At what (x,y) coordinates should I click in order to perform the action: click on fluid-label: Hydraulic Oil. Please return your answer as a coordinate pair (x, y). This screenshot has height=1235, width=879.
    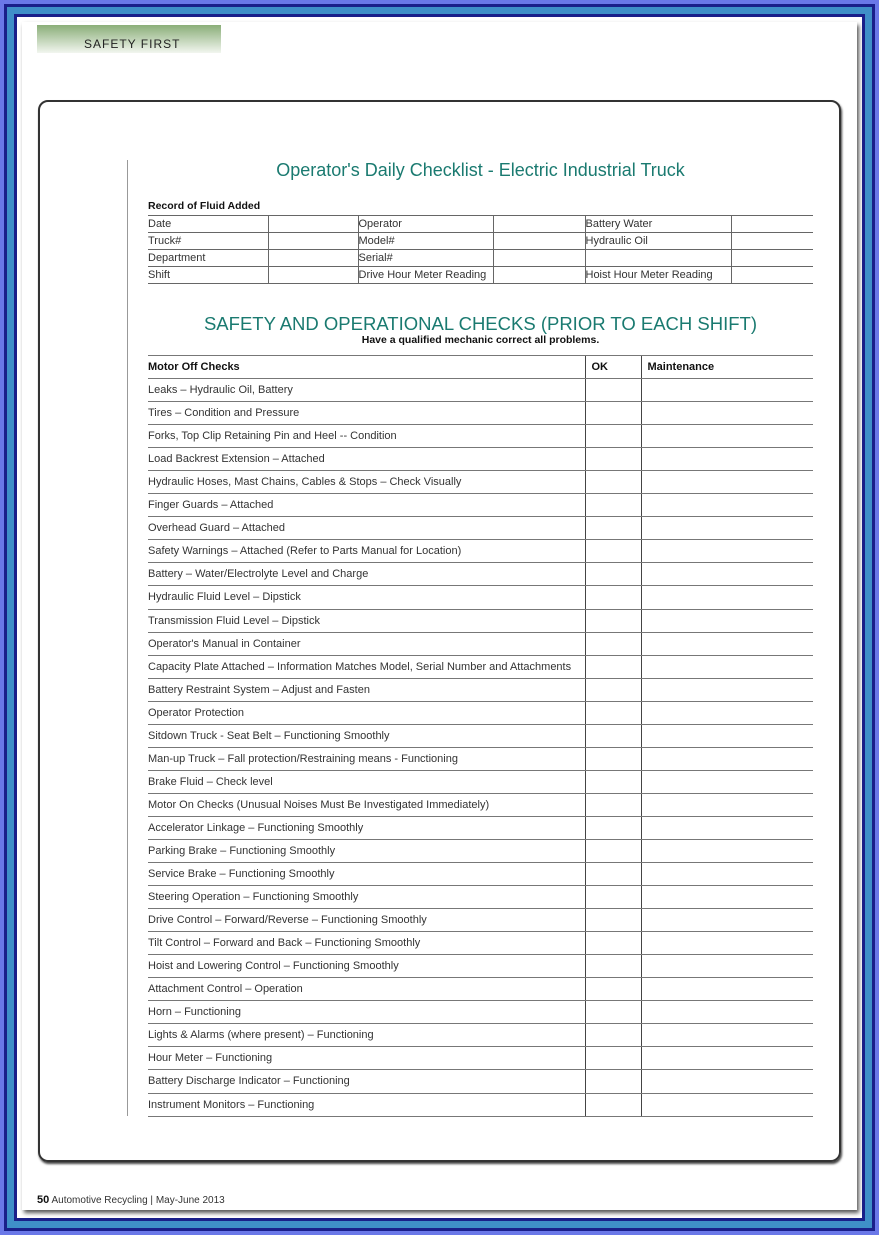
    Looking at the image, I should click on (658, 241).